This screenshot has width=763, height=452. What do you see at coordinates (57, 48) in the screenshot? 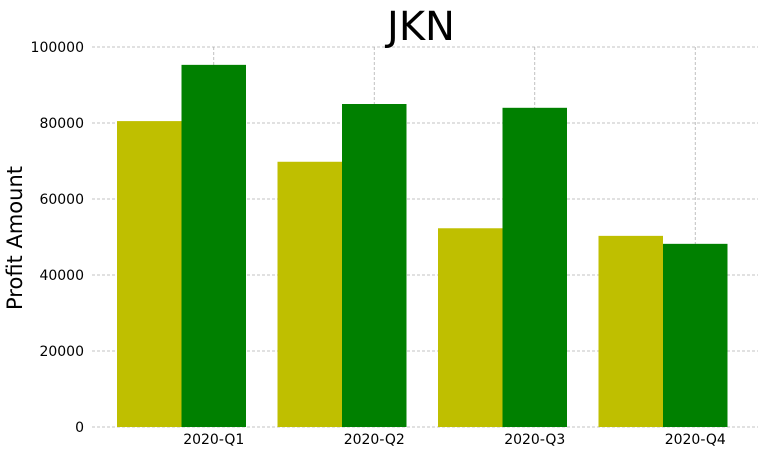
I see `y-tick-label: 100000` at bounding box center [57, 48].